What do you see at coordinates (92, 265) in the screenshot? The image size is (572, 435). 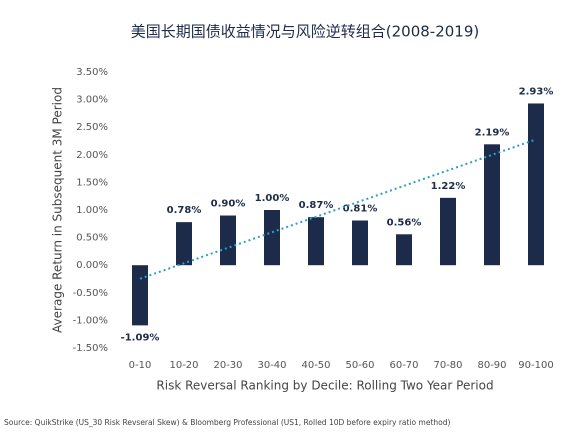 I see `y-tick-label: 0.00%` at bounding box center [92, 265].